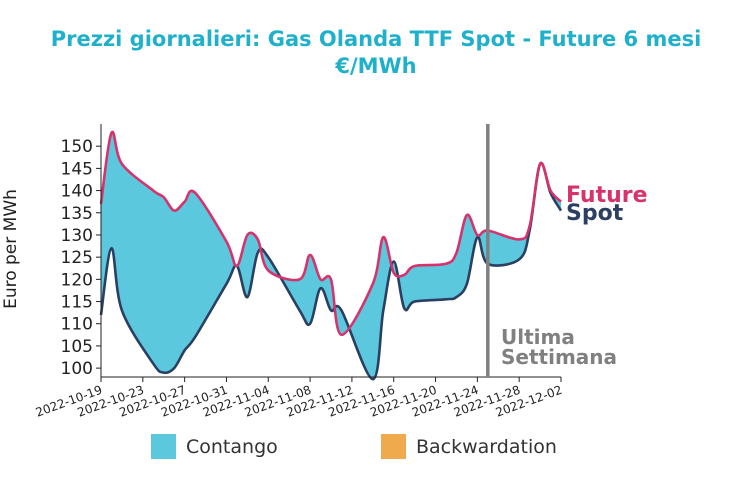 This screenshot has width=752, height=504. What do you see at coordinates (77, 280) in the screenshot?
I see `y-tick-label: 120` at bounding box center [77, 280].